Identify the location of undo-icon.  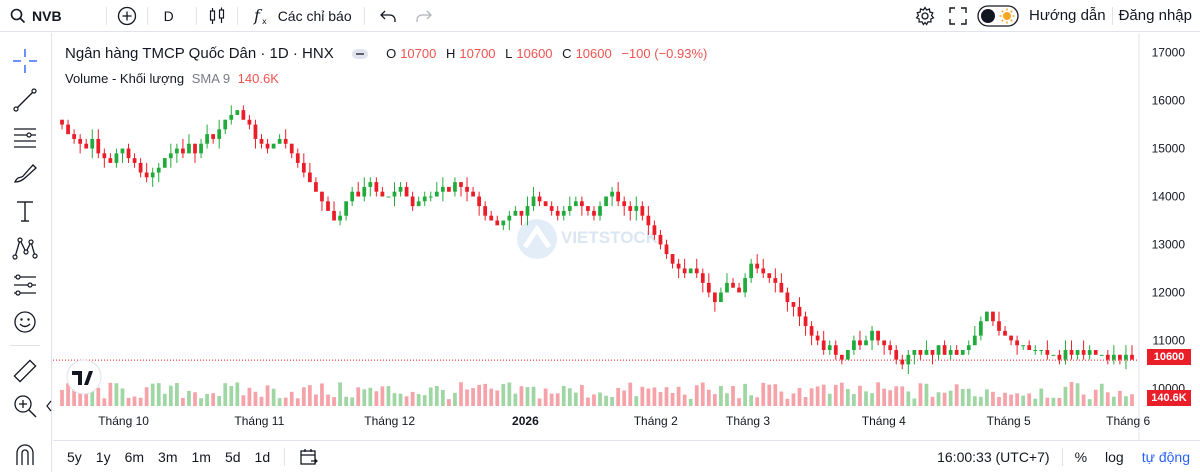
(387, 16).